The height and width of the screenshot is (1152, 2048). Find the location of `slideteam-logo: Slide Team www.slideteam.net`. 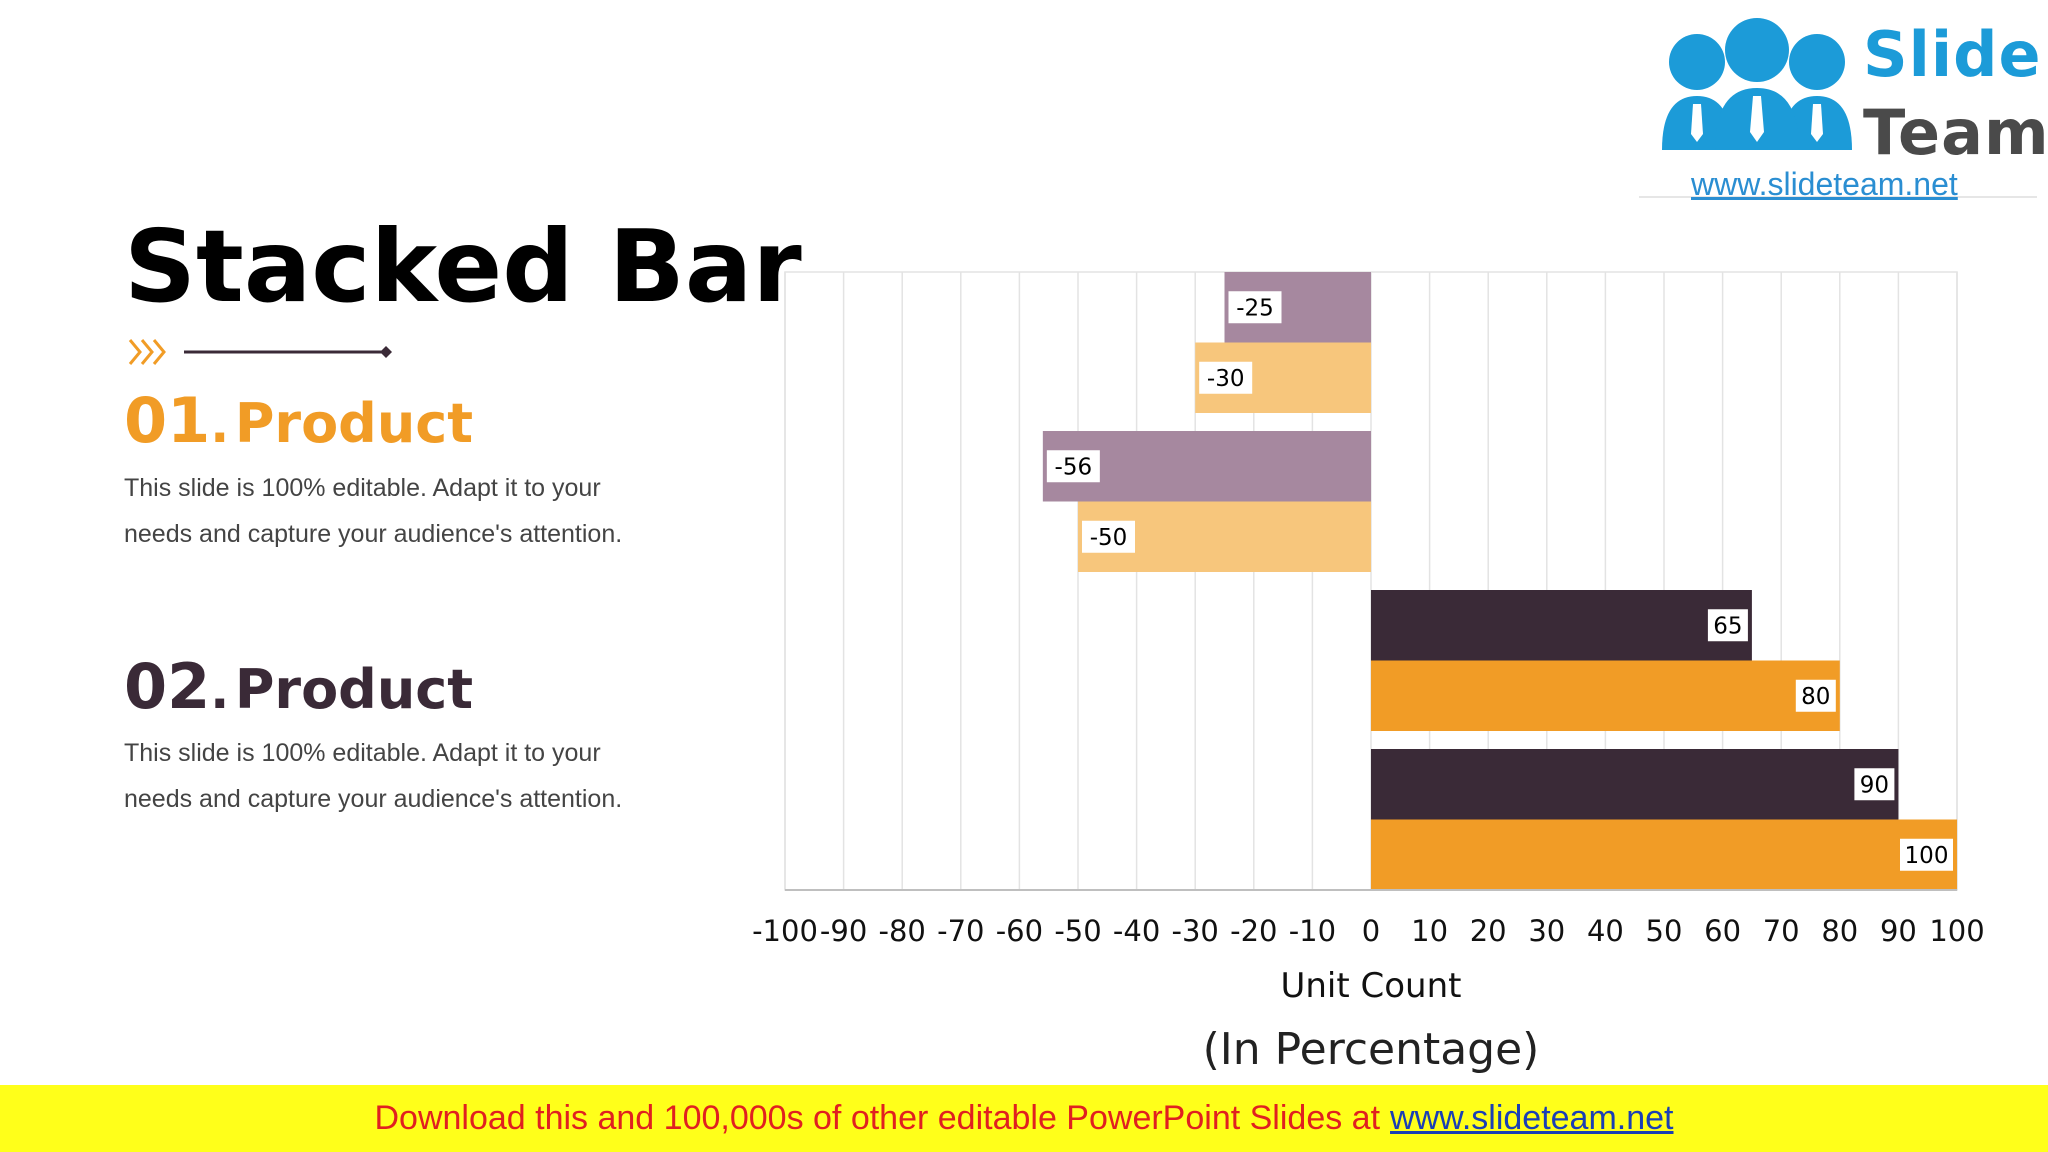

slideteam-logo: Slide Team www.slideteam.net is located at coordinates (1843, 102).